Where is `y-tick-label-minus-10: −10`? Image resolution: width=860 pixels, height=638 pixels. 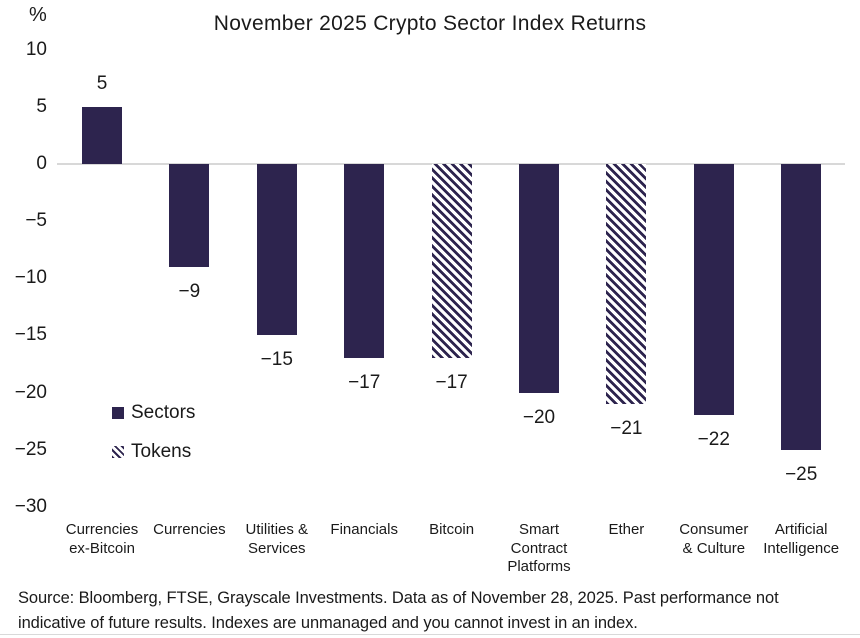 y-tick-label-minus-10: −10 is located at coordinates (30, 278).